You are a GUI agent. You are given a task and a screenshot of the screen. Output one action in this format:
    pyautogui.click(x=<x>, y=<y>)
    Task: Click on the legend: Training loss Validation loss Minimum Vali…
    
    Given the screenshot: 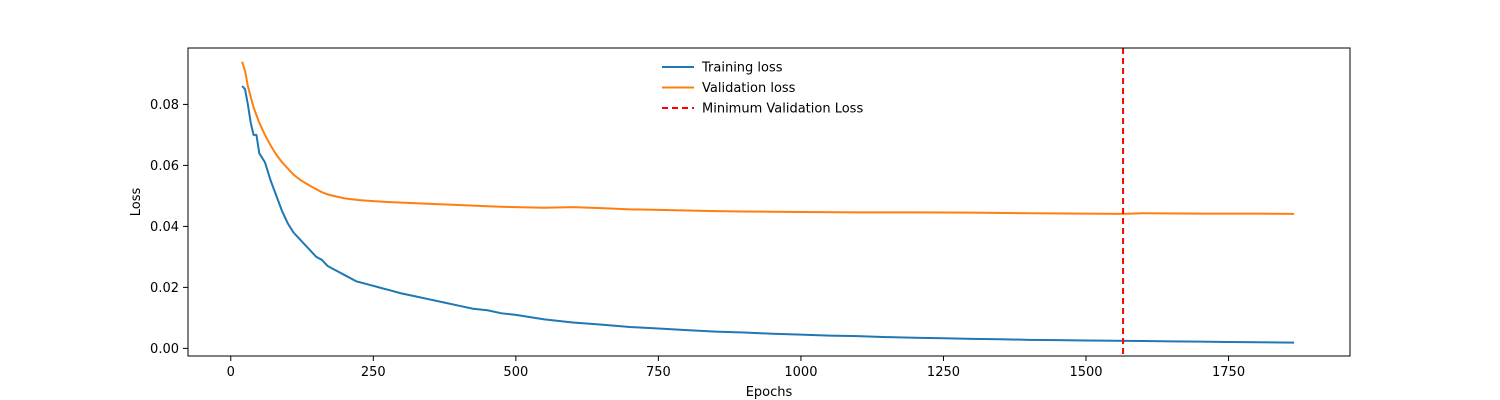 What is the action you would take?
    pyautogui.click(x=762, y=89)
    